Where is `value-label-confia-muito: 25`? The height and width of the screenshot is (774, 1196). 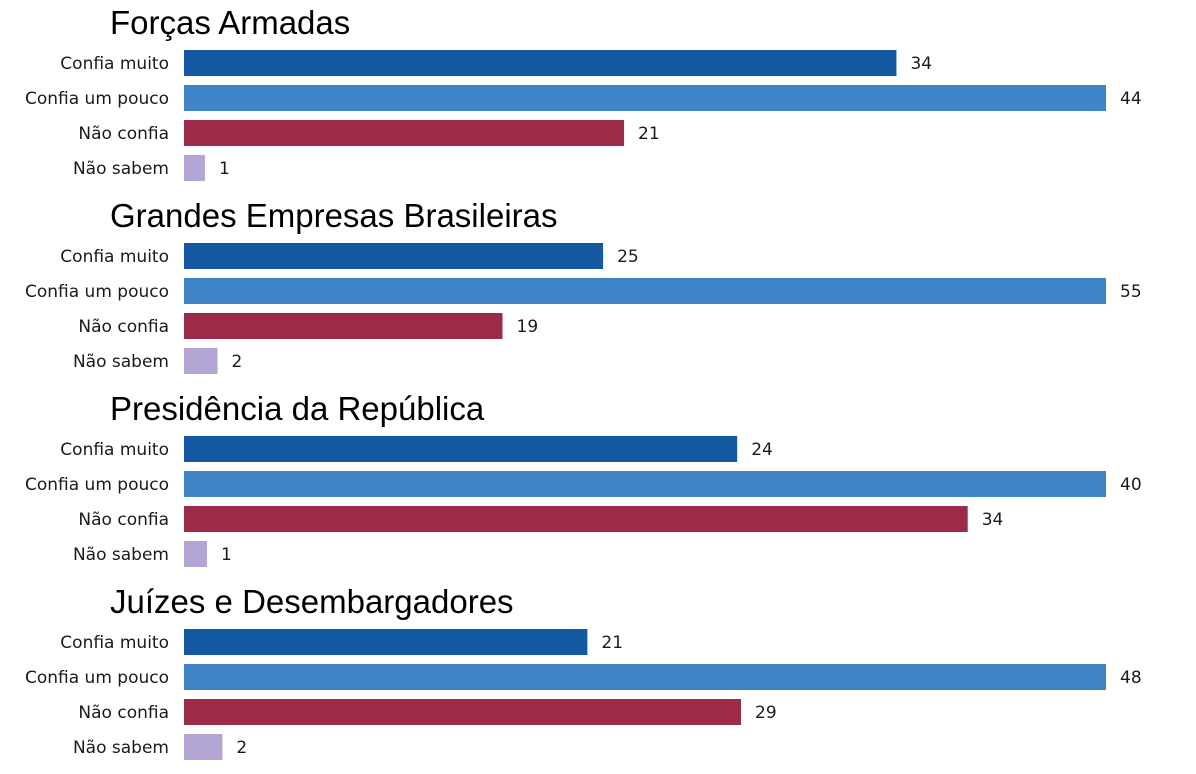 value-label-confia-muito: 25 is located at coordinates (628, 257).